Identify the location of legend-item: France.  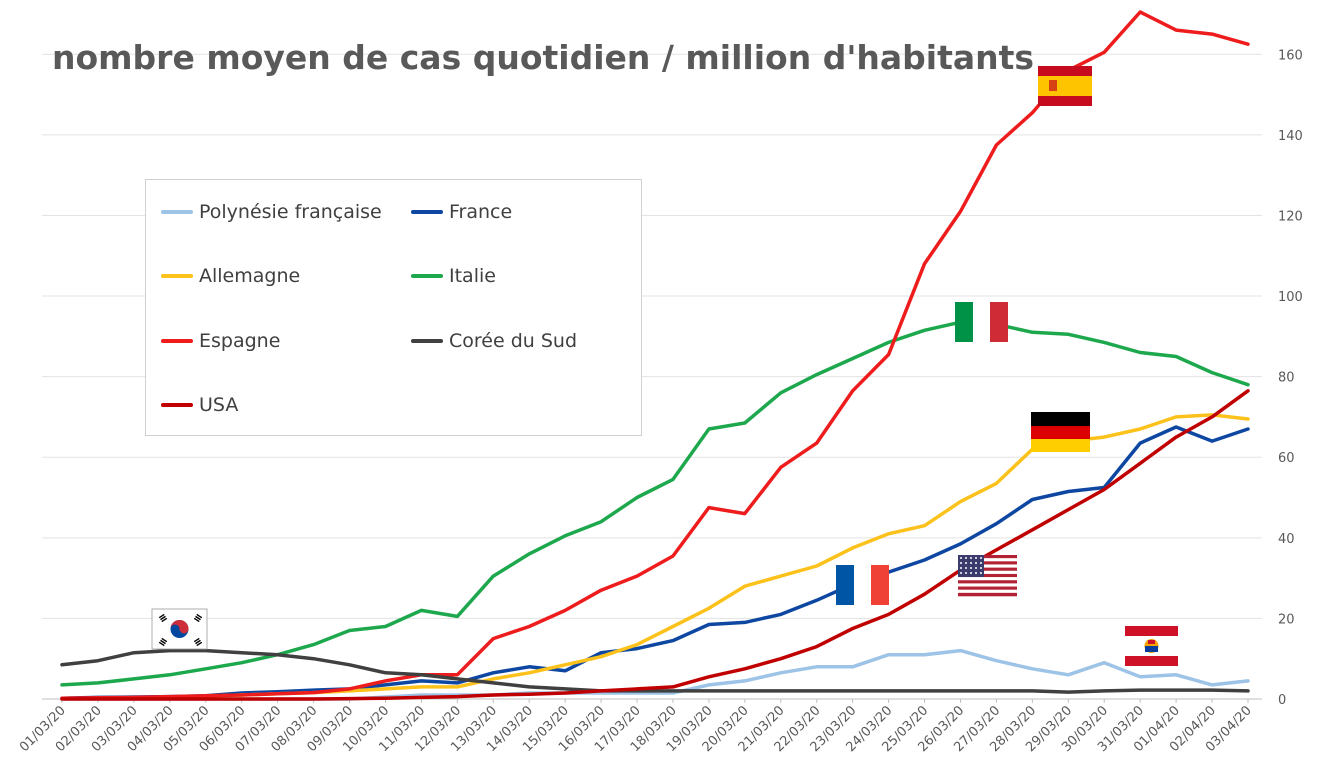
(461, 212).